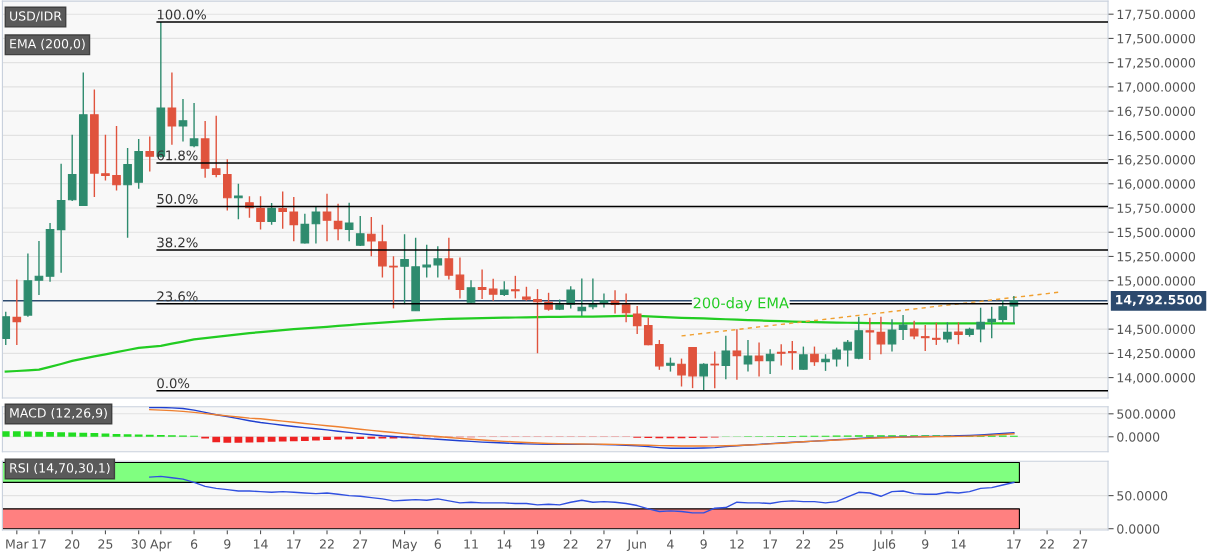  I want to click on x-tick-label: 30, so click(138, 544).